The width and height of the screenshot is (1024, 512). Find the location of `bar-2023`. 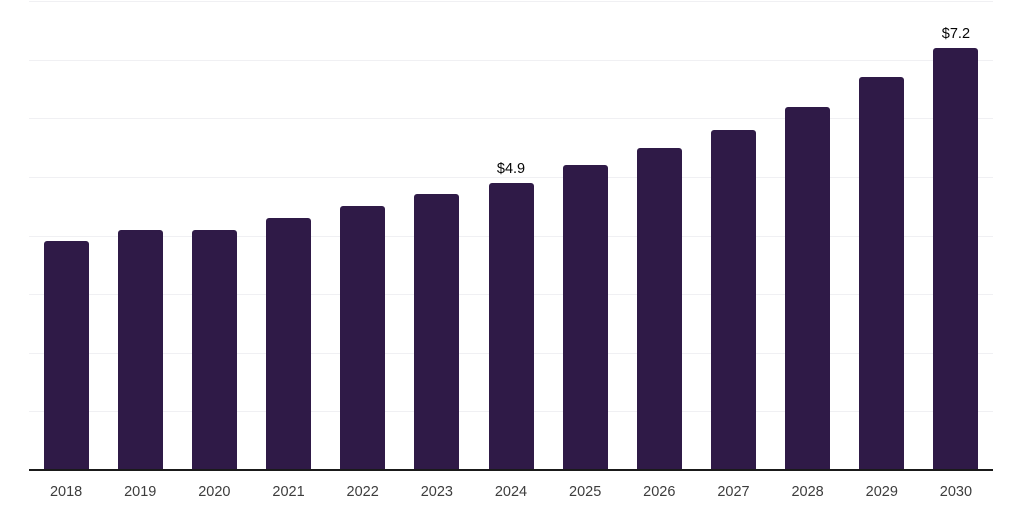

bar-2023 is located at coordinates (437, 332).